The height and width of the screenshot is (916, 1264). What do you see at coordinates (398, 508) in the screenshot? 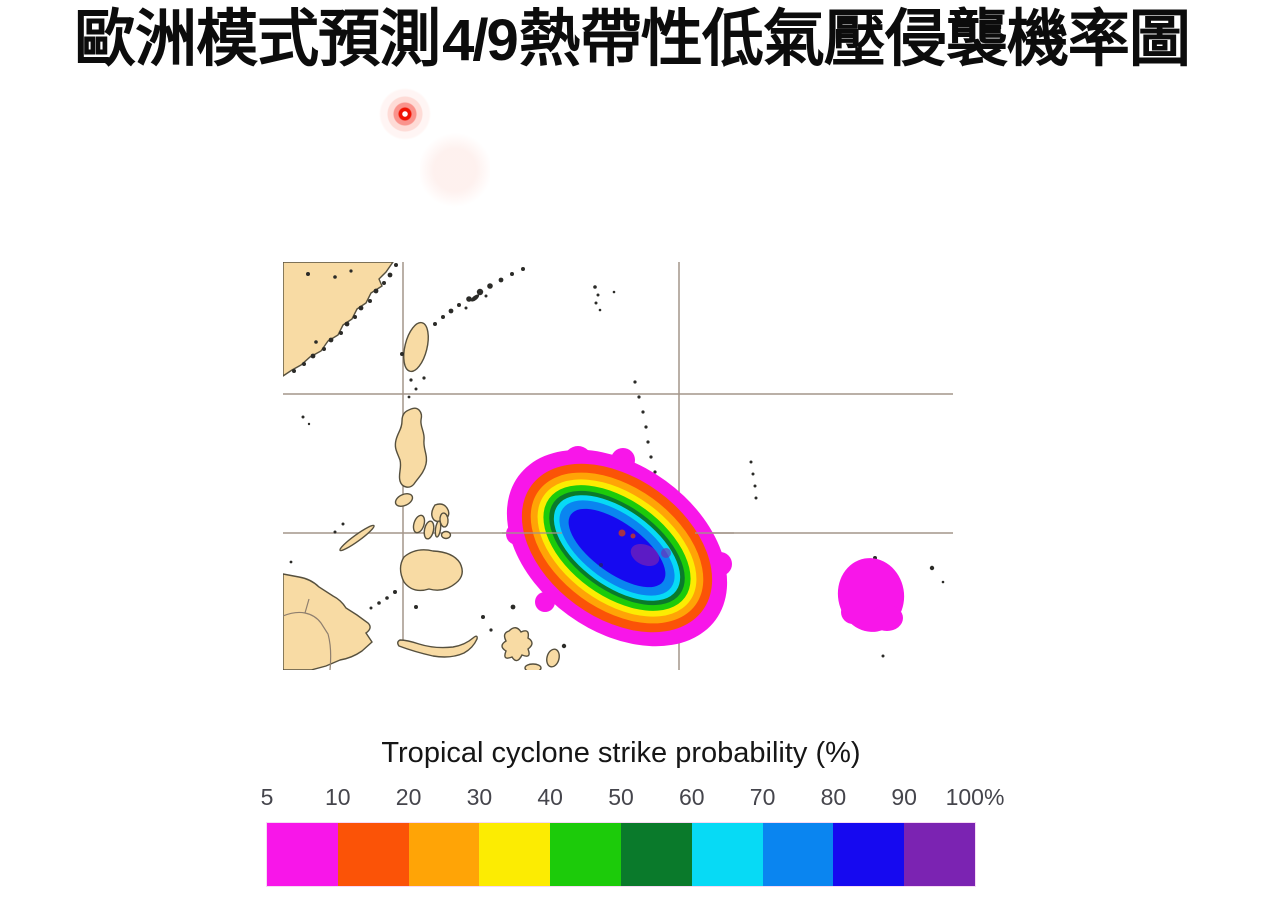
I see `philippine-islands` at bounding box center [398, 508].